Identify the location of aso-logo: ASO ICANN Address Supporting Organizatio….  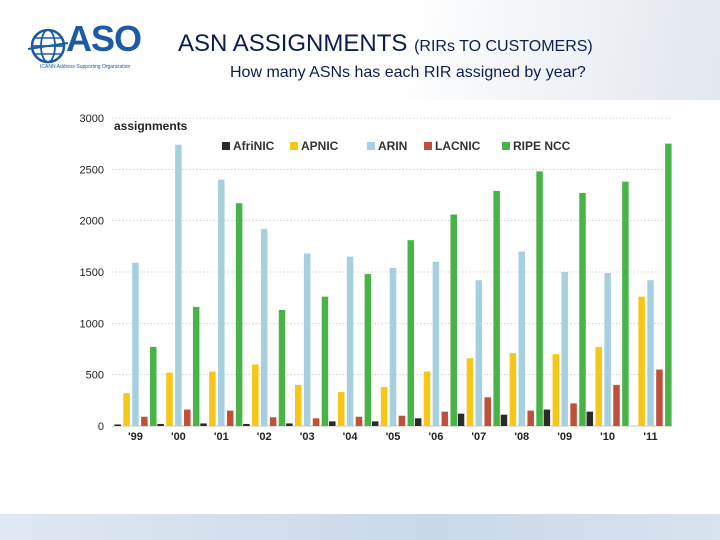
(98, 47).